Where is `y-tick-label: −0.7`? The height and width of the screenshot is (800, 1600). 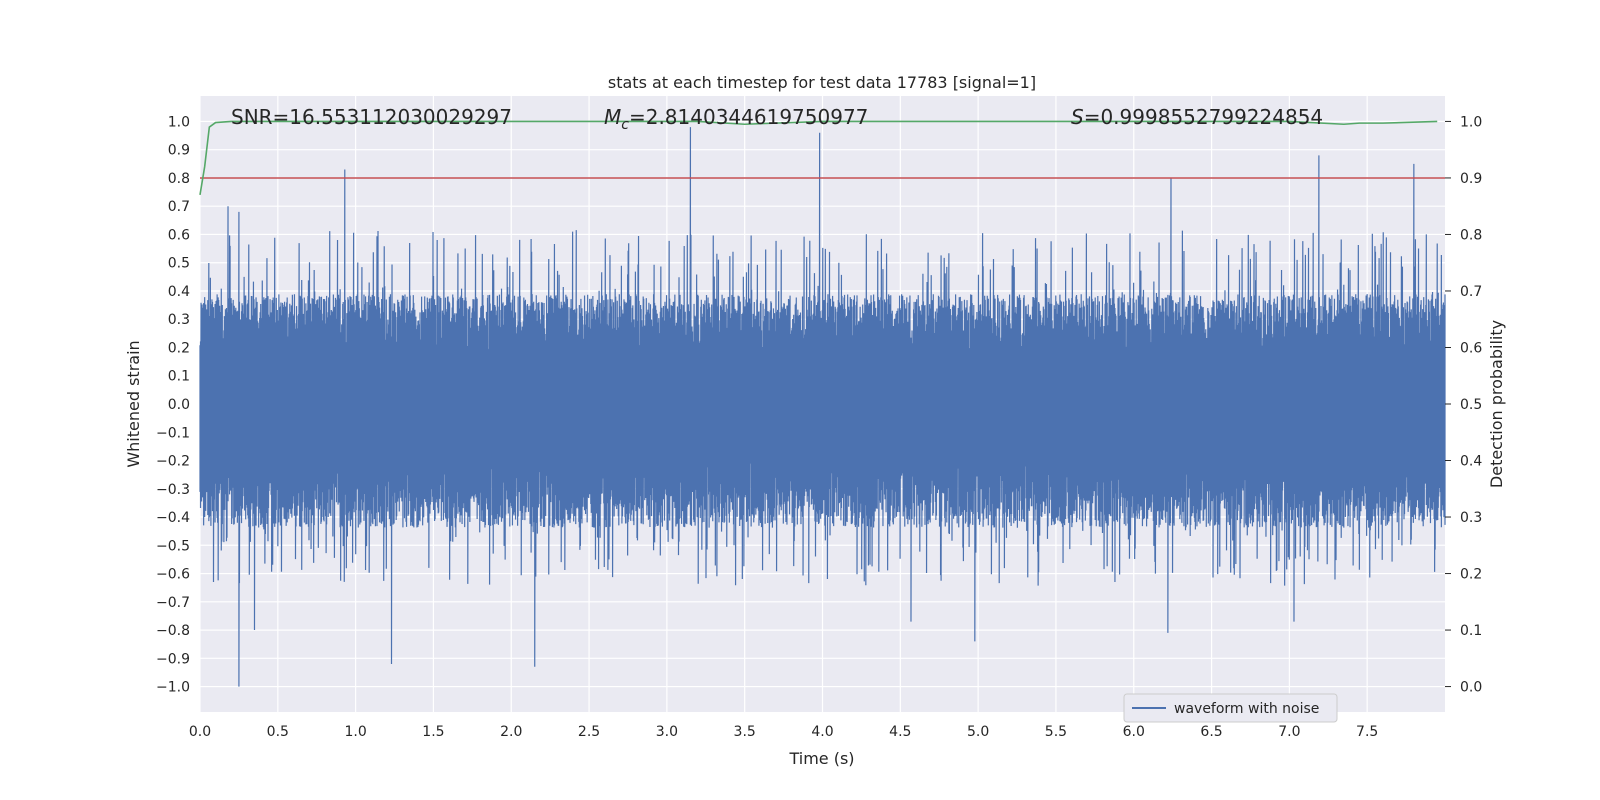 y-tick-label: −0.7 is located at coordinates (173, 603).